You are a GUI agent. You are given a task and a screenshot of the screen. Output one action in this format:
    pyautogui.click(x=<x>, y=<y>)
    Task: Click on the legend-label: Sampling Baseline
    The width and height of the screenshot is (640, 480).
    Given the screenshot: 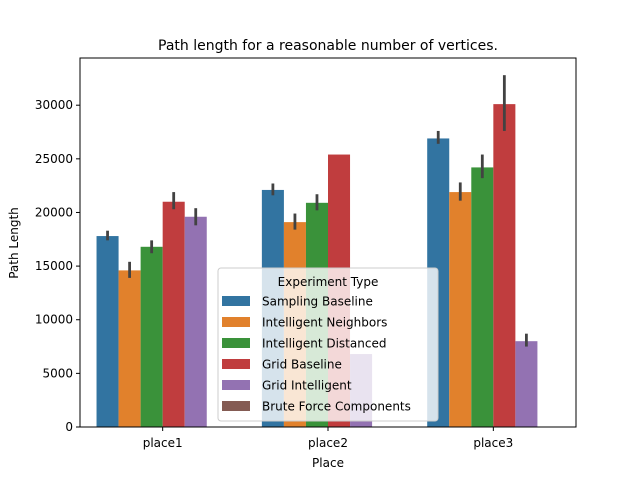 What is the action you would take?
    pyautogui.click(x=317, y=302)
    